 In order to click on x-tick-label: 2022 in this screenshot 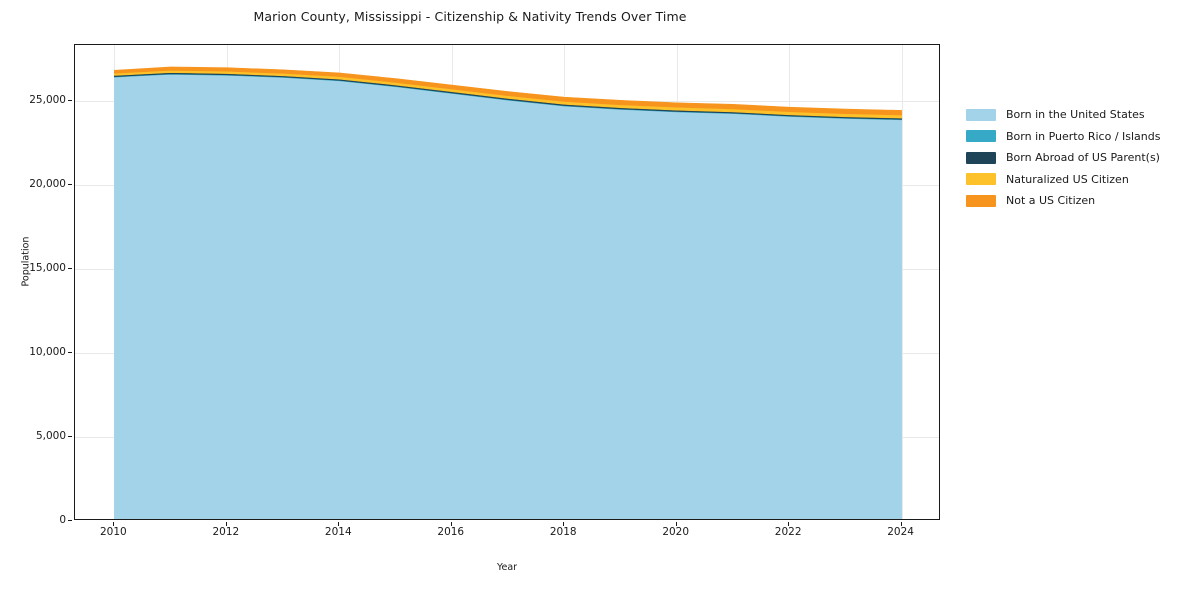, I will do `click(788, 532)`.